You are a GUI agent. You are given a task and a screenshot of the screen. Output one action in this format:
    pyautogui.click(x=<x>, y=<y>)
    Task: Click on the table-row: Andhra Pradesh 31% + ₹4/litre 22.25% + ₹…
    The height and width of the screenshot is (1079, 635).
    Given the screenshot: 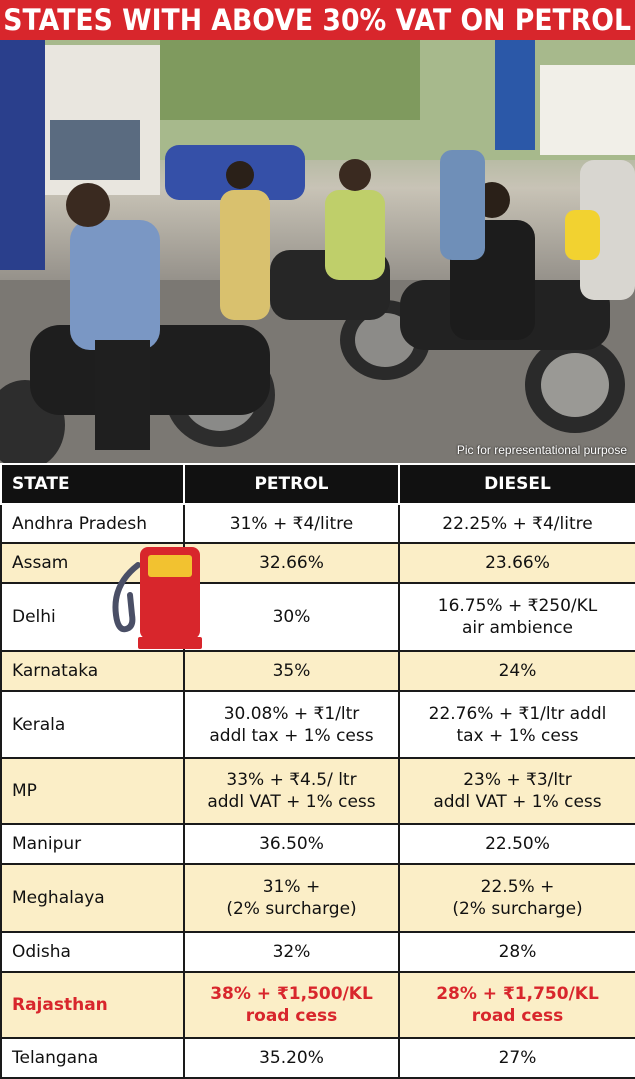 What is the action you would take?
    pyautogui.click(x=317, y=523)
    